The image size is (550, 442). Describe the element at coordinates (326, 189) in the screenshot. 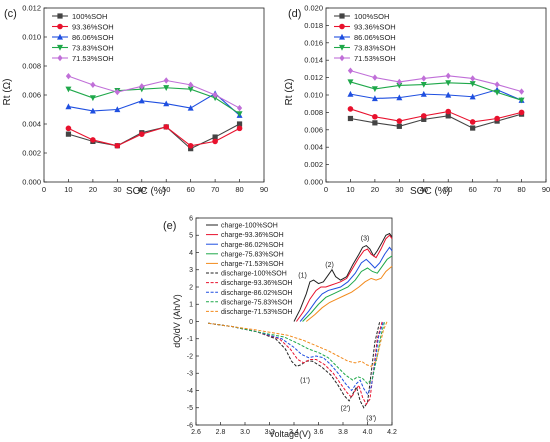

I see `x-tick-label-d-0: 0` at that location.